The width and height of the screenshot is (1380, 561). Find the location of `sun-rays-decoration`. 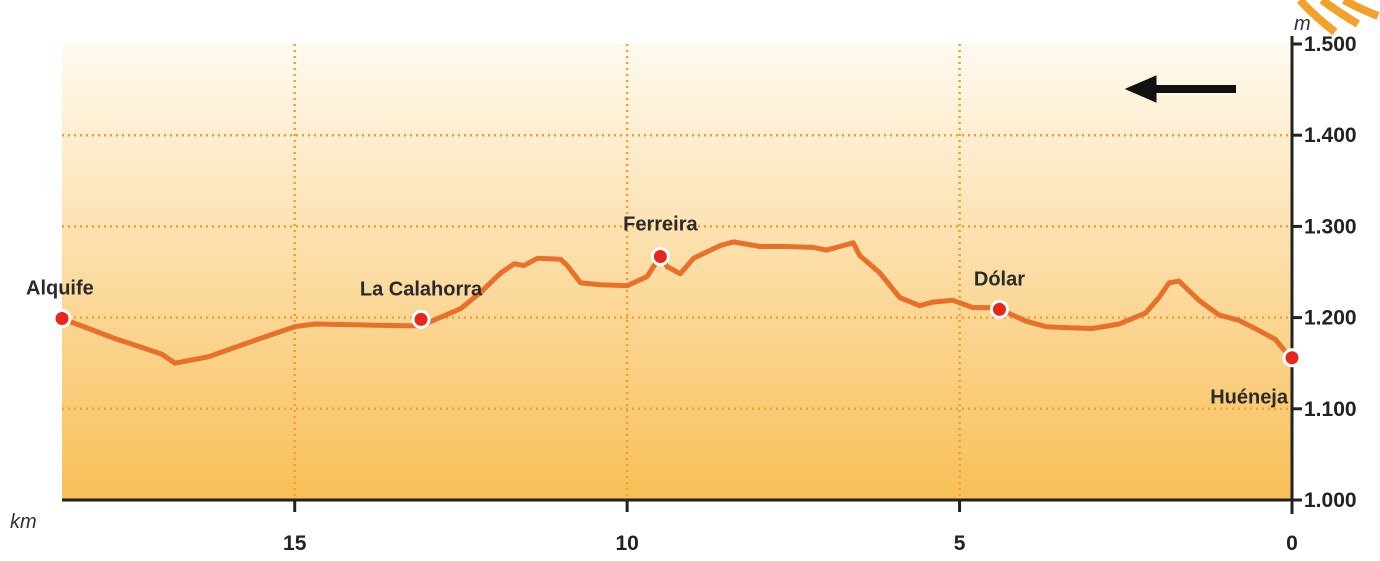

sun-rays-decoration is located at coordinates (1338, 18).